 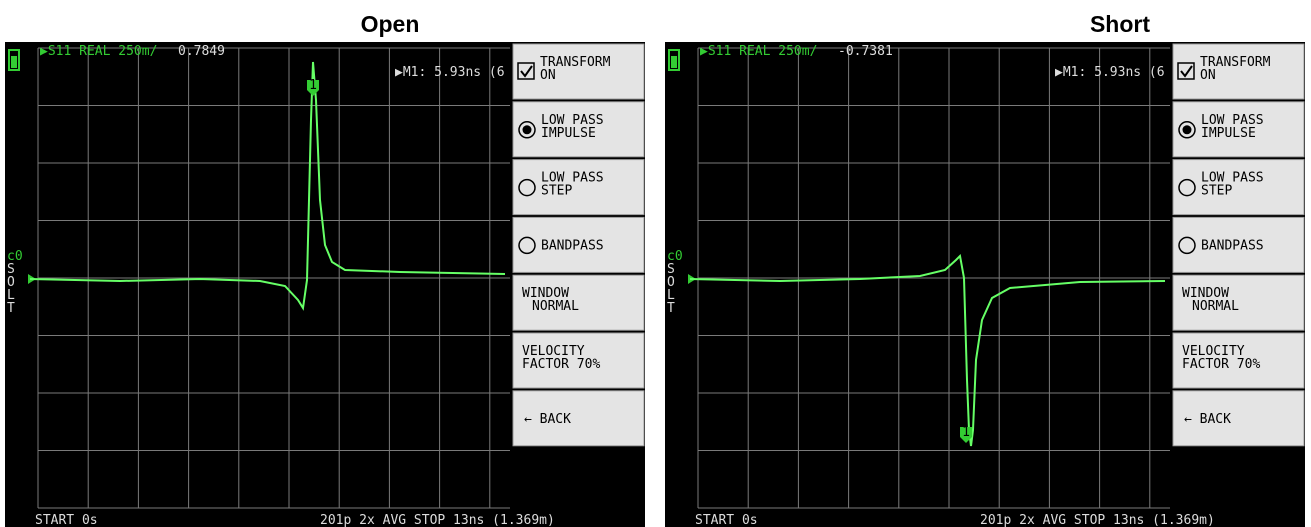 What do you see at coordinates (1120, 24) in the screenshot?
I see `panel-title: Short` at bounding box center [1120, 24].